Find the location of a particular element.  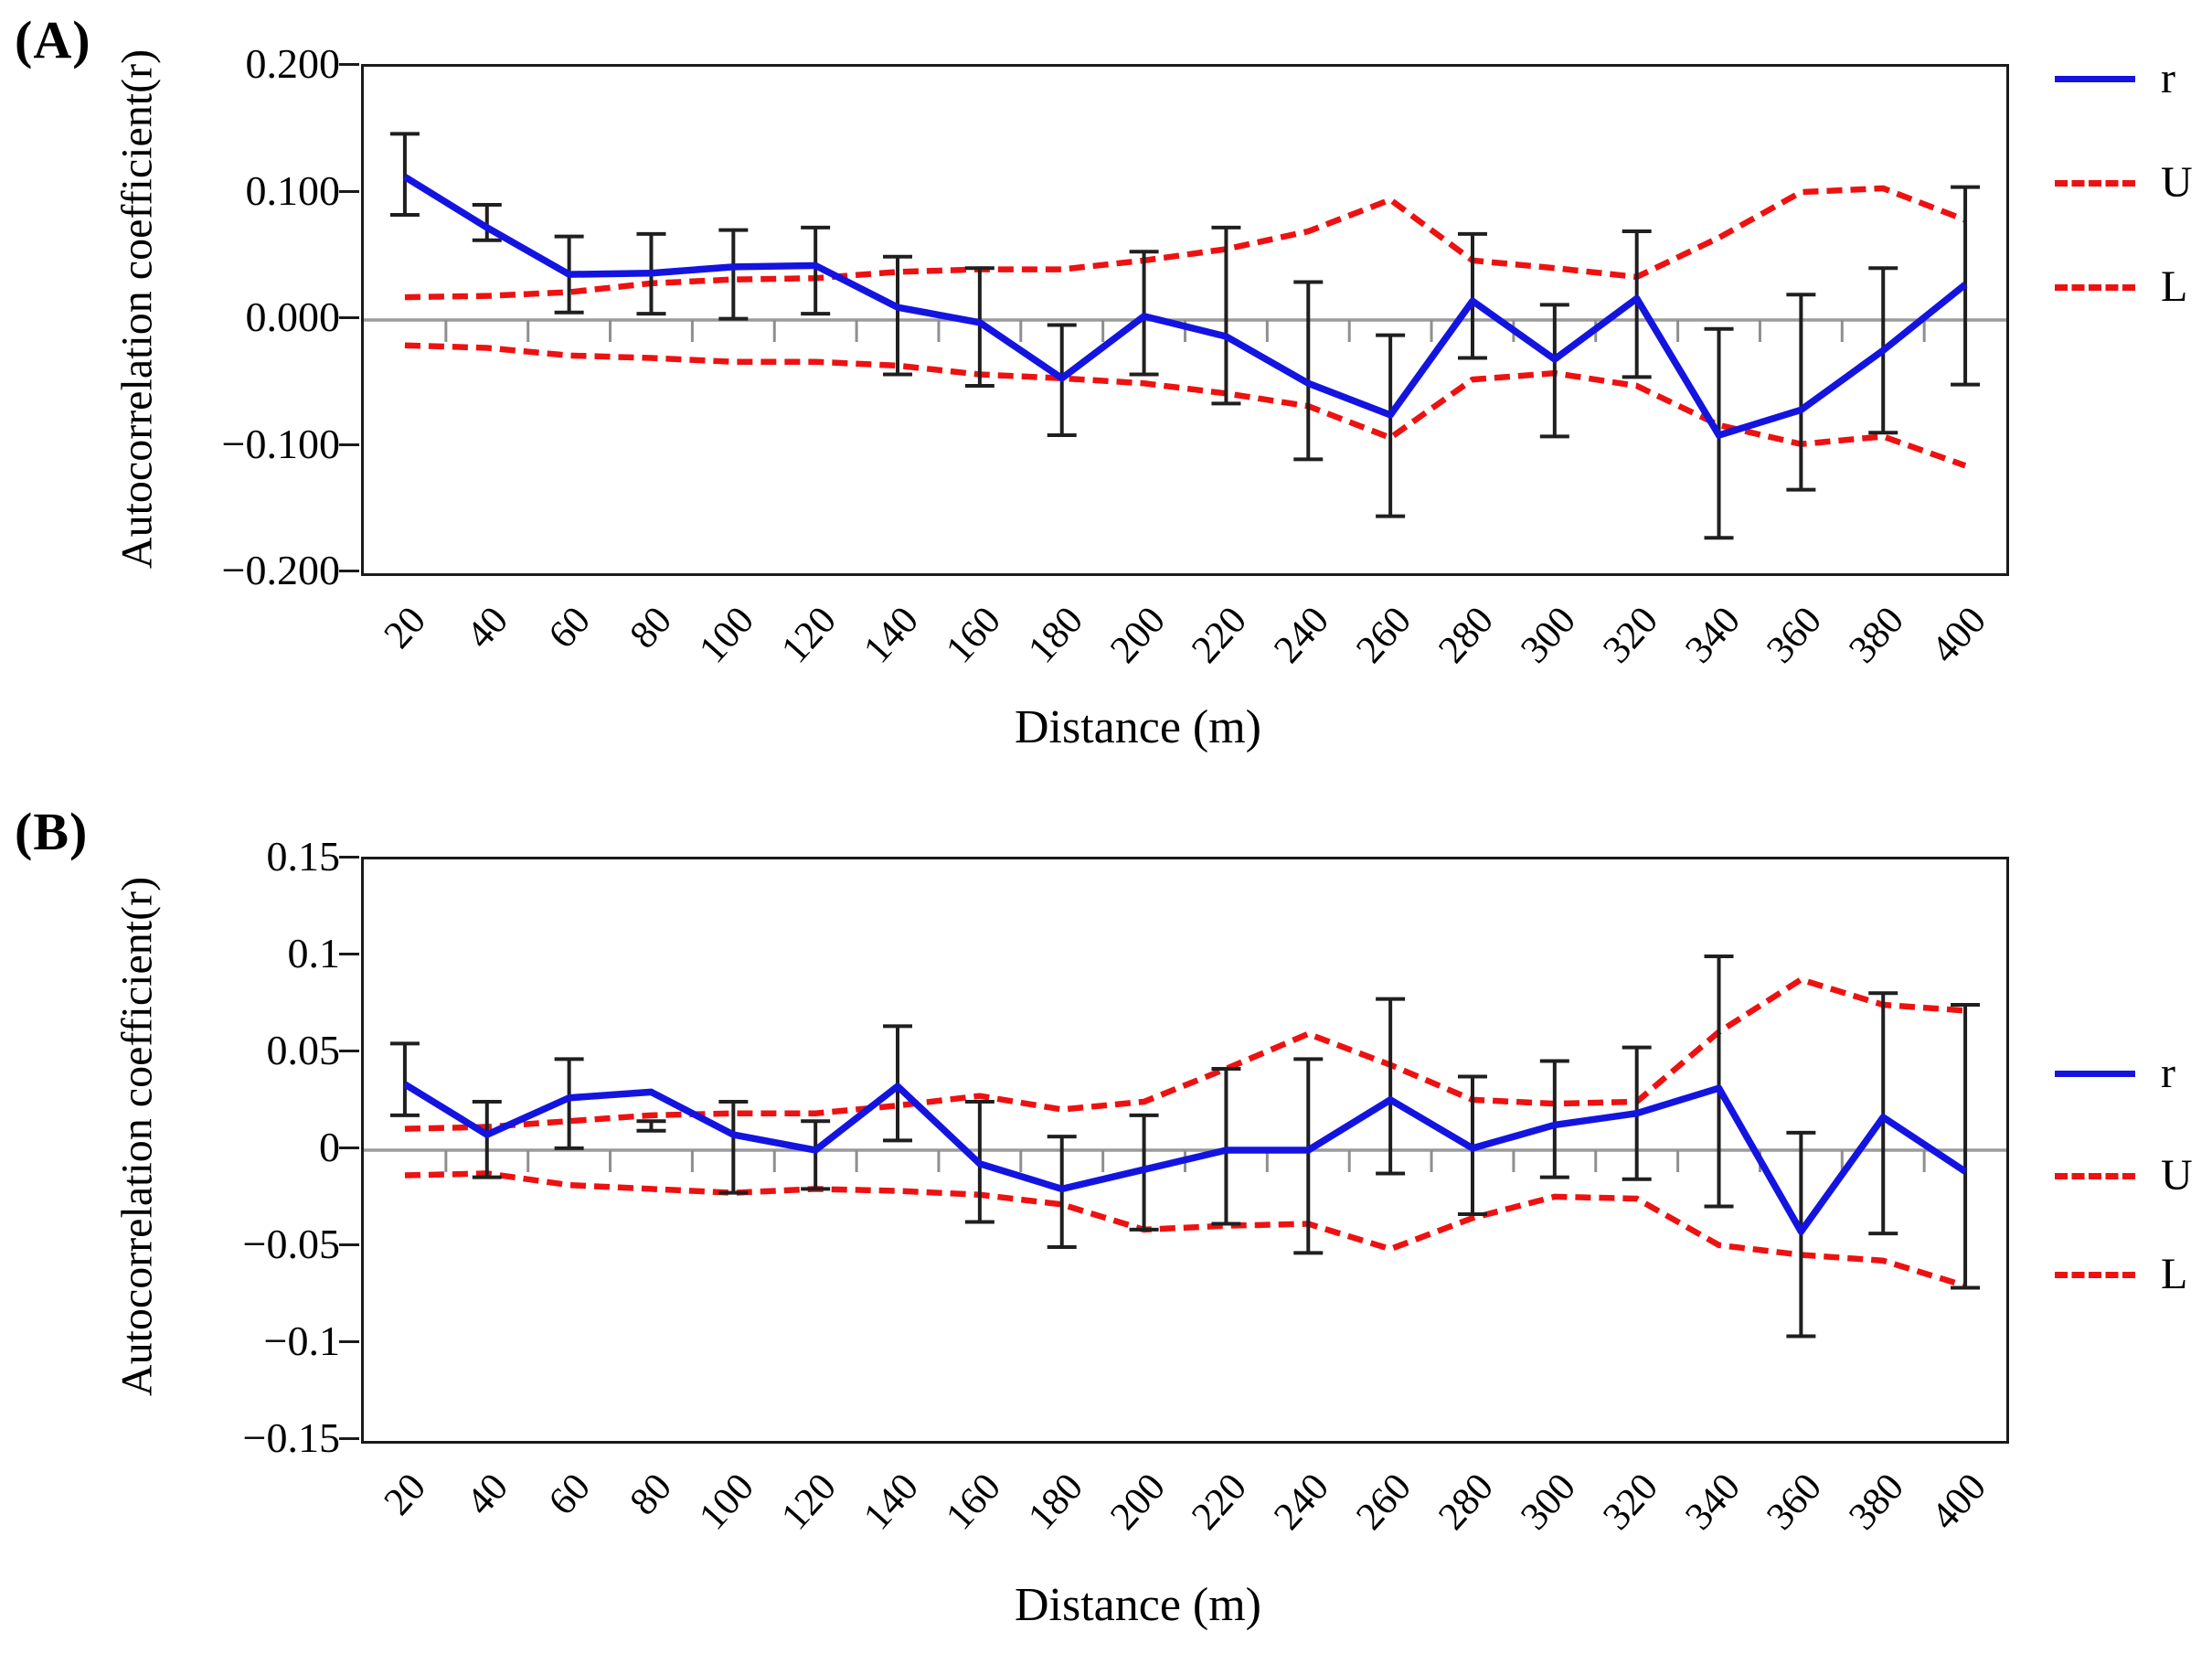

y-tick-label: 0.100 is located at coordinates (293, 190).